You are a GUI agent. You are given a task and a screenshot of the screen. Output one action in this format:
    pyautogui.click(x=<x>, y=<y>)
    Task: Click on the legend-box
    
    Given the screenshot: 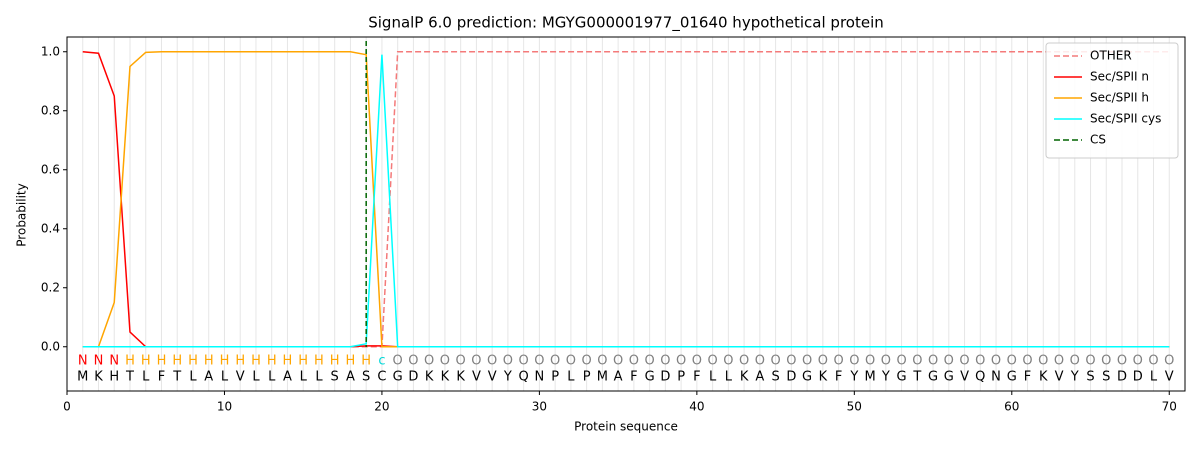 What is the action you would take?
    pyautogui.click(x=1112, y=100)
    